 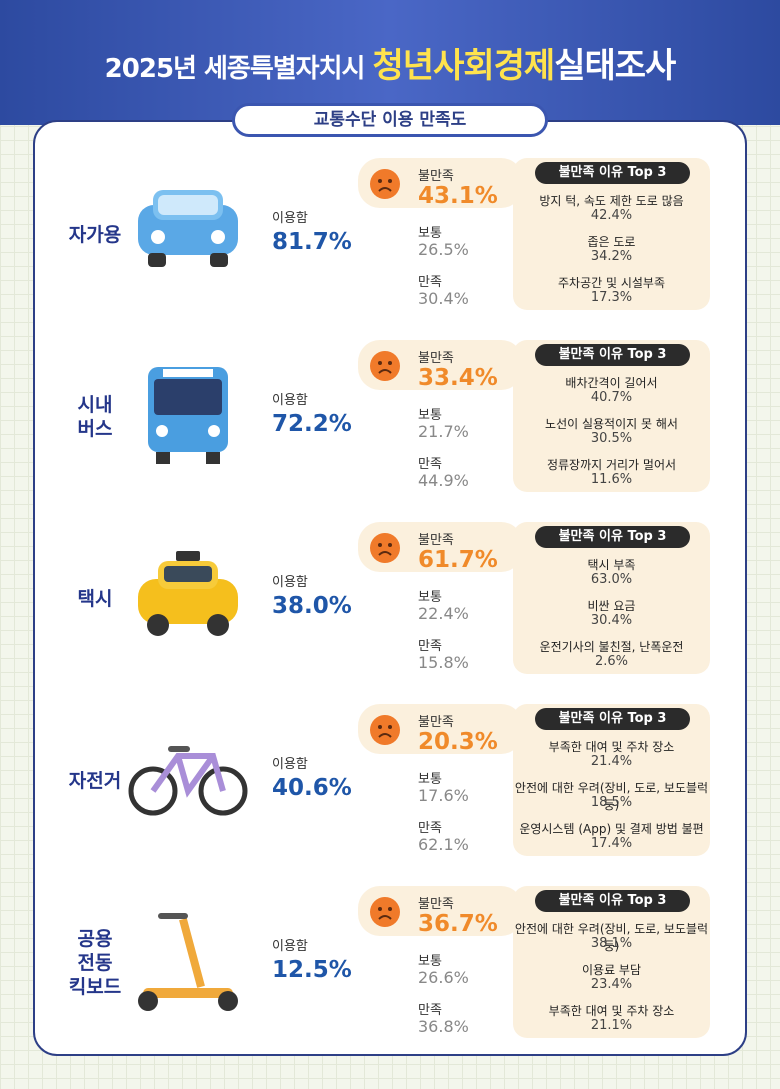 I want to click on reason-value: 42.4%, so click(x=611, y=215).